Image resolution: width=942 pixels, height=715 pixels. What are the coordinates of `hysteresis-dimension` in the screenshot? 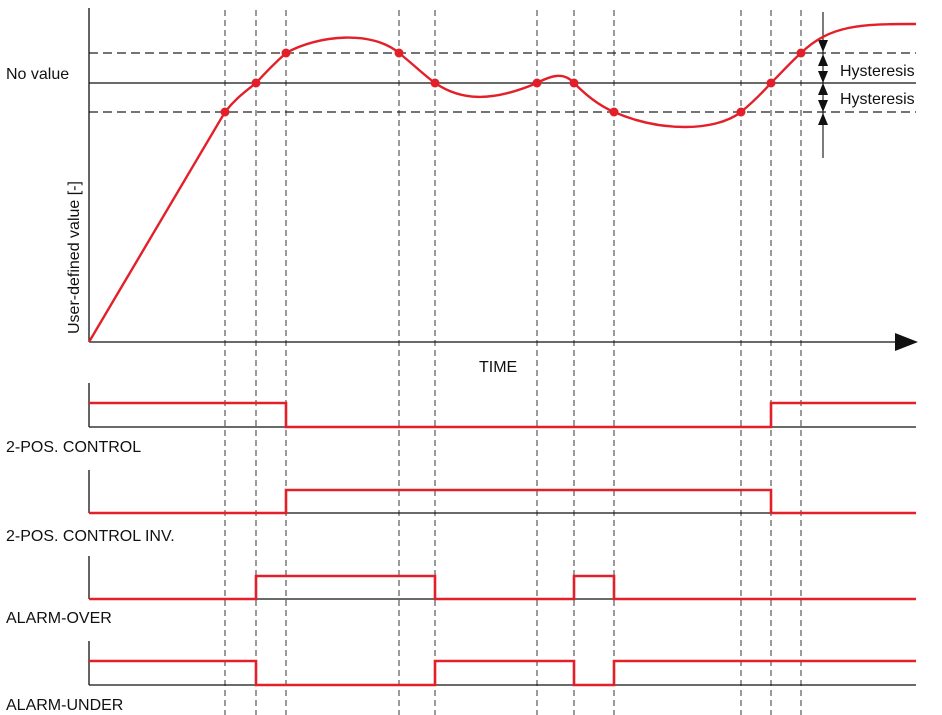 It's located at (823, 85).